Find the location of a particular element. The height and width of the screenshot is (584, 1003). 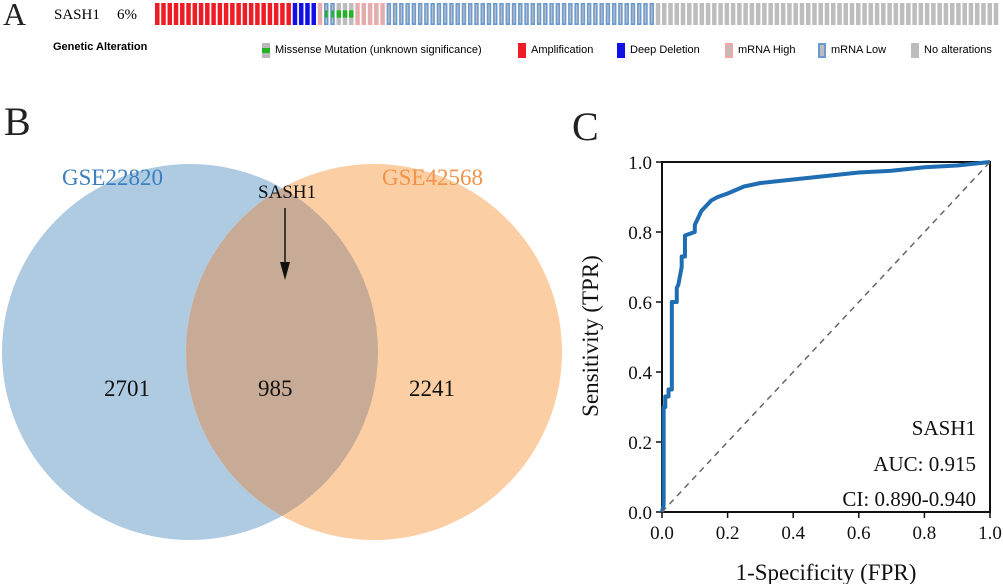

panel-label-c: C is located at coordinates (585, 126).